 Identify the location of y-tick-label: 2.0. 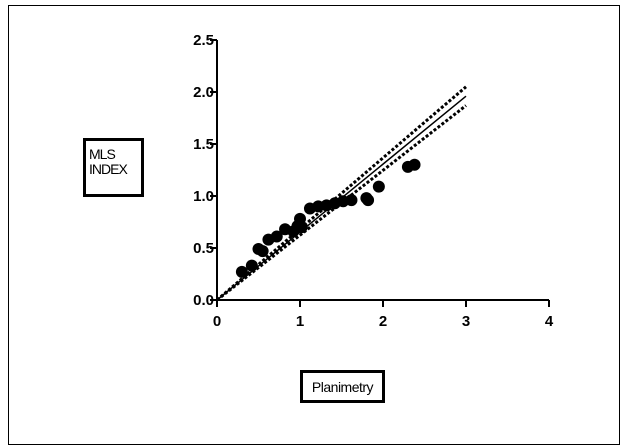
(203, 92).